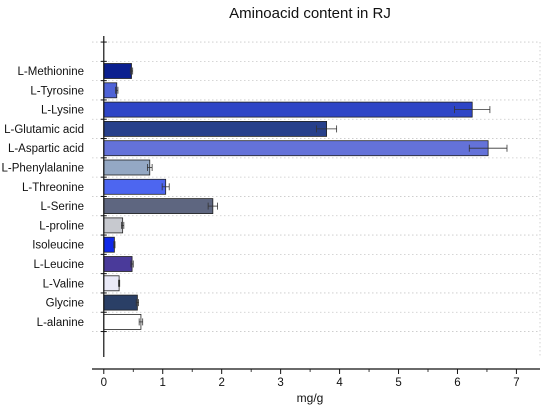 This screenshot has height=413, width=550. Describe the element at coordinates (62, 207) in the screenshot. I see `category-label-7: L-Serine` at that location.